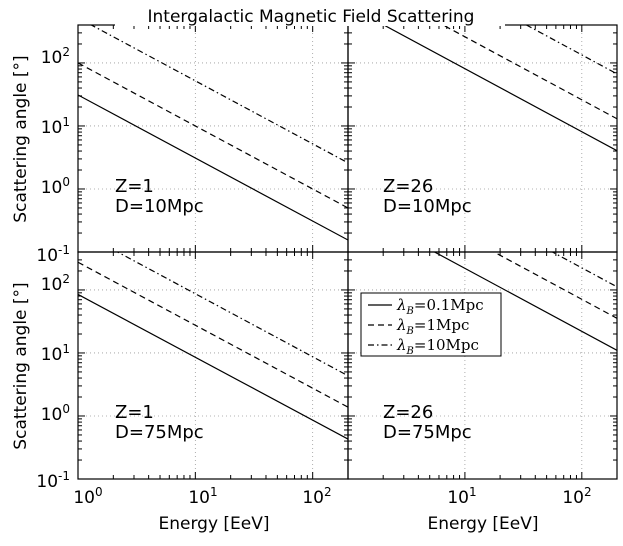 This screenshot has width=623, height=546. Describe the element at coordinates (437, 346) in the screenshot. I see `legend-entry-2: λB=10Mpc` at that location.